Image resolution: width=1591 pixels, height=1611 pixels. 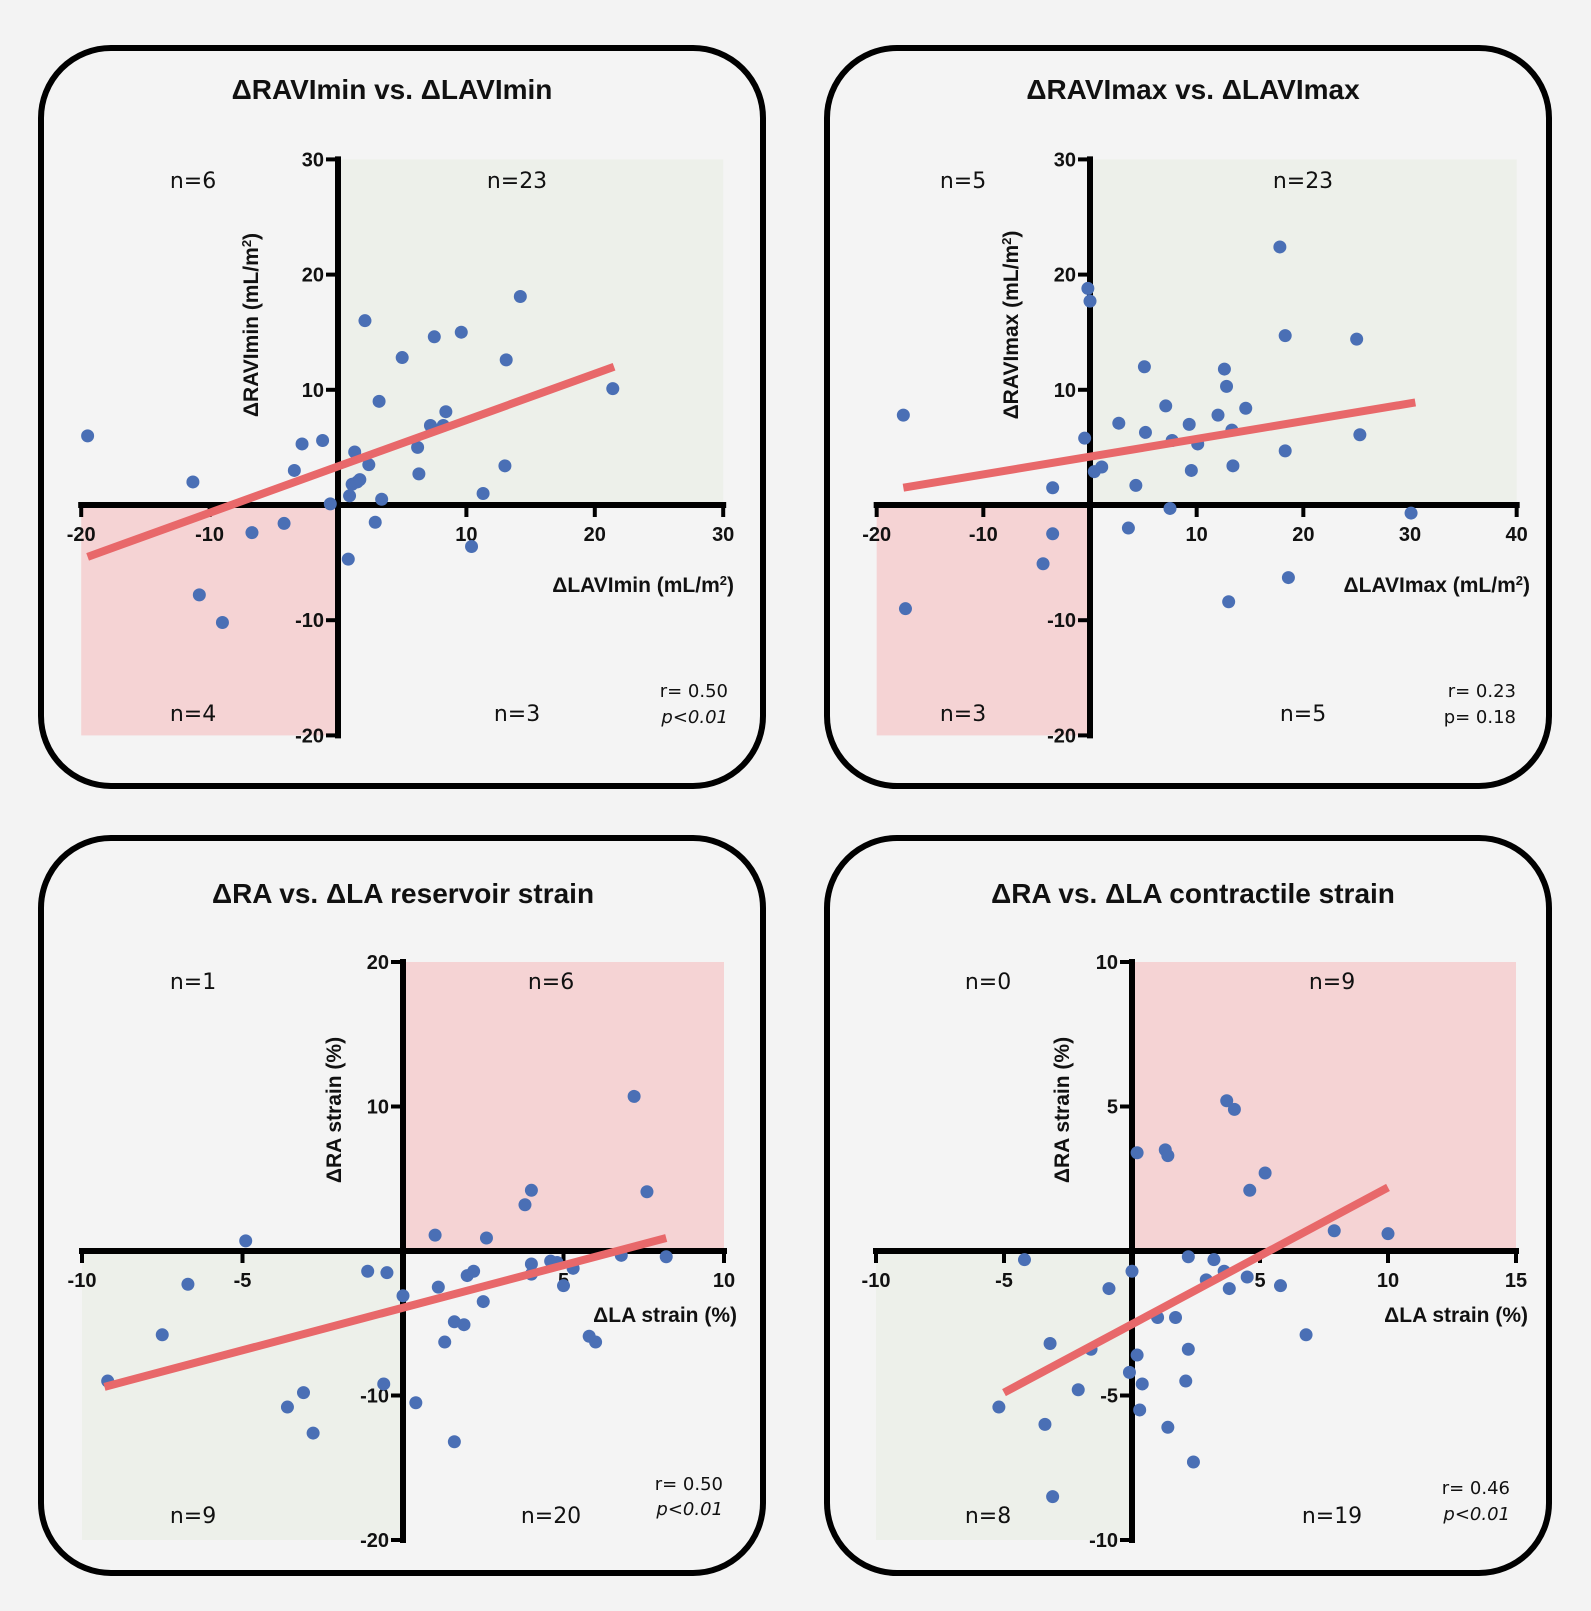 I want to click on lower-left-quadrant-shade, so click(x=983, y=620).